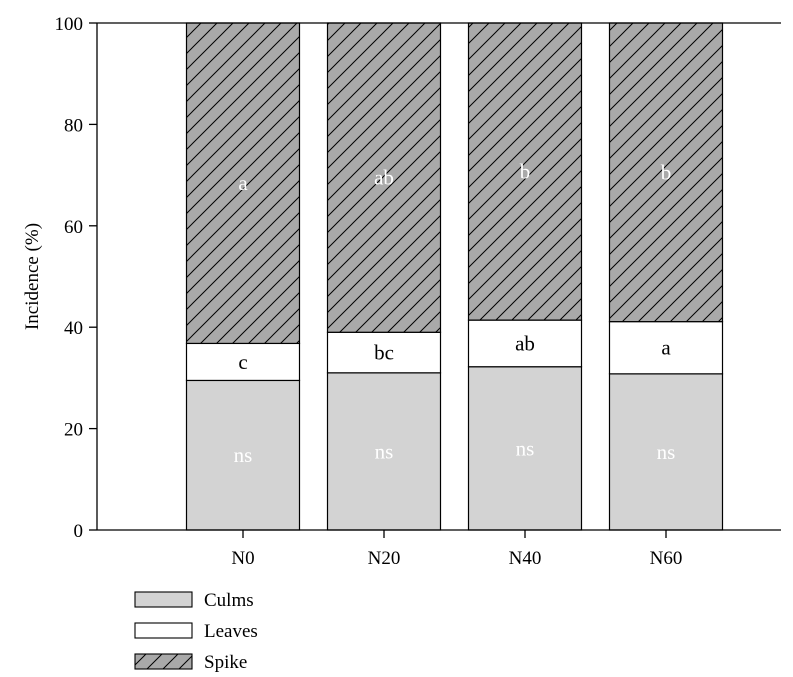 Image resolution: width=793 pixels, height=677 pixels. I want to click on bar-leaves-n0, so click(243, 362).